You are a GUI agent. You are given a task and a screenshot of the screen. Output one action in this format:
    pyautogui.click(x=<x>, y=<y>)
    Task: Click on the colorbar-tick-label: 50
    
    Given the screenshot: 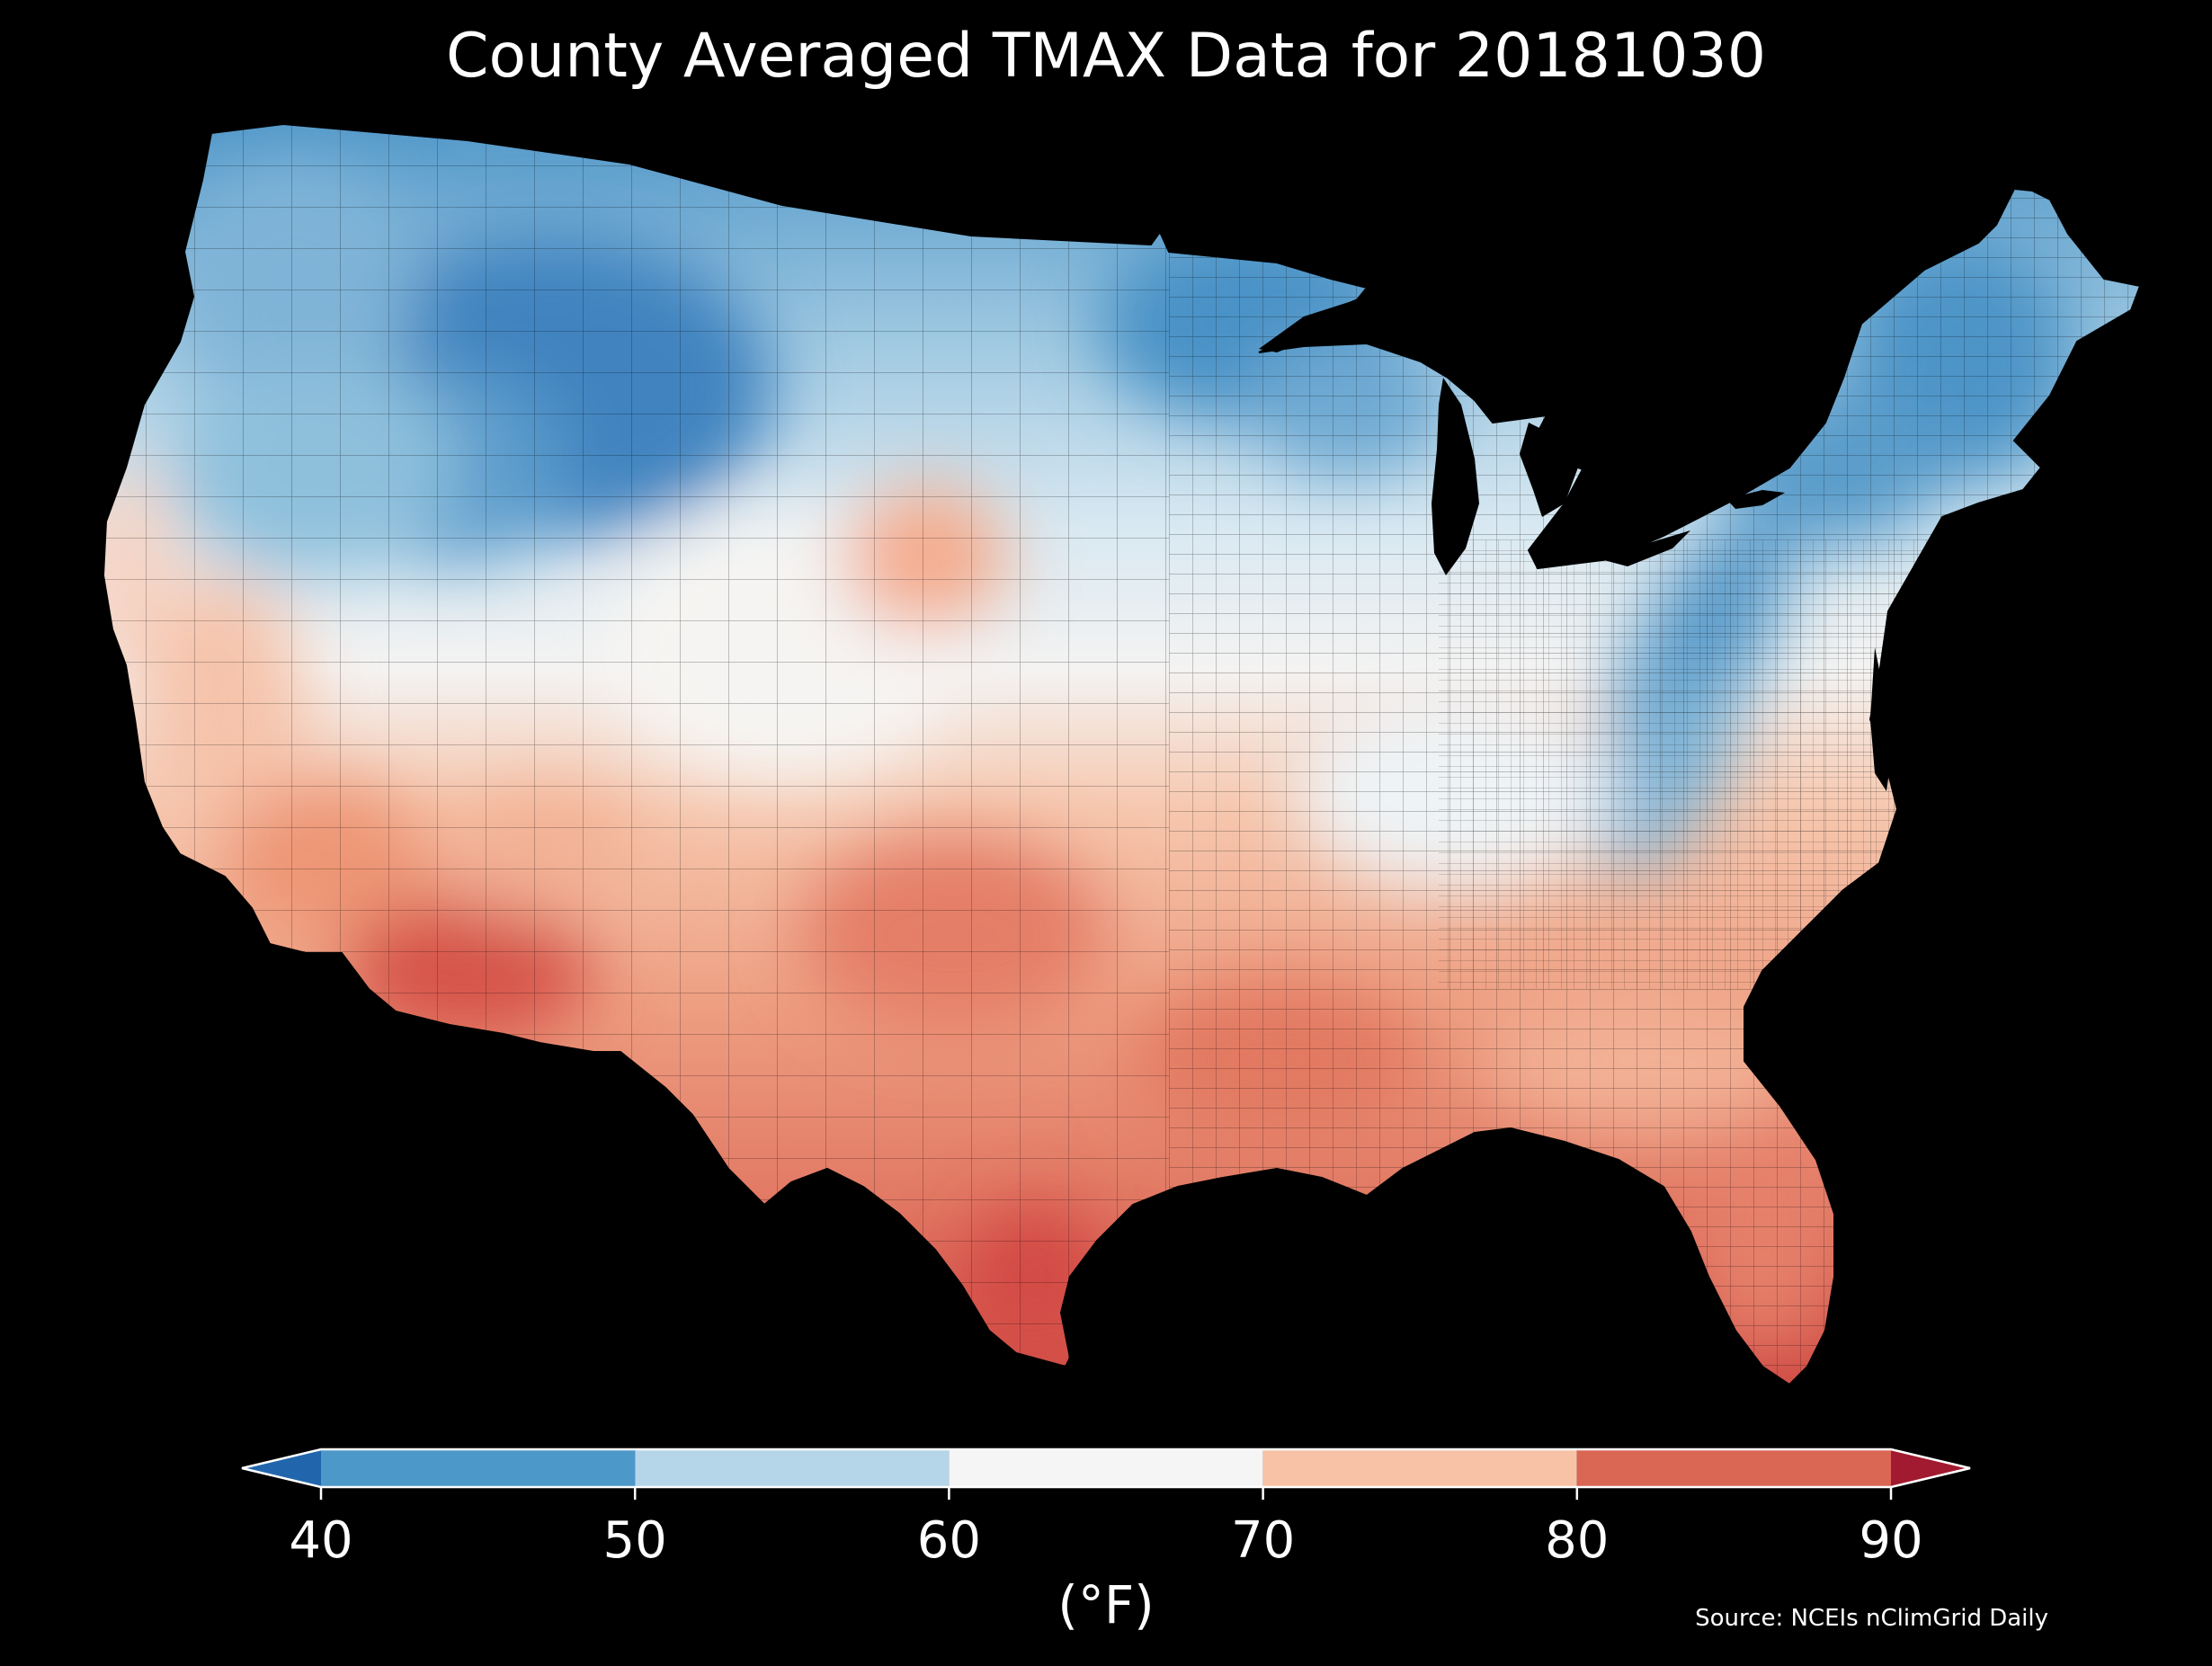 What is the action you would take?
    pyautogui.click(x=634, y=1540)
    